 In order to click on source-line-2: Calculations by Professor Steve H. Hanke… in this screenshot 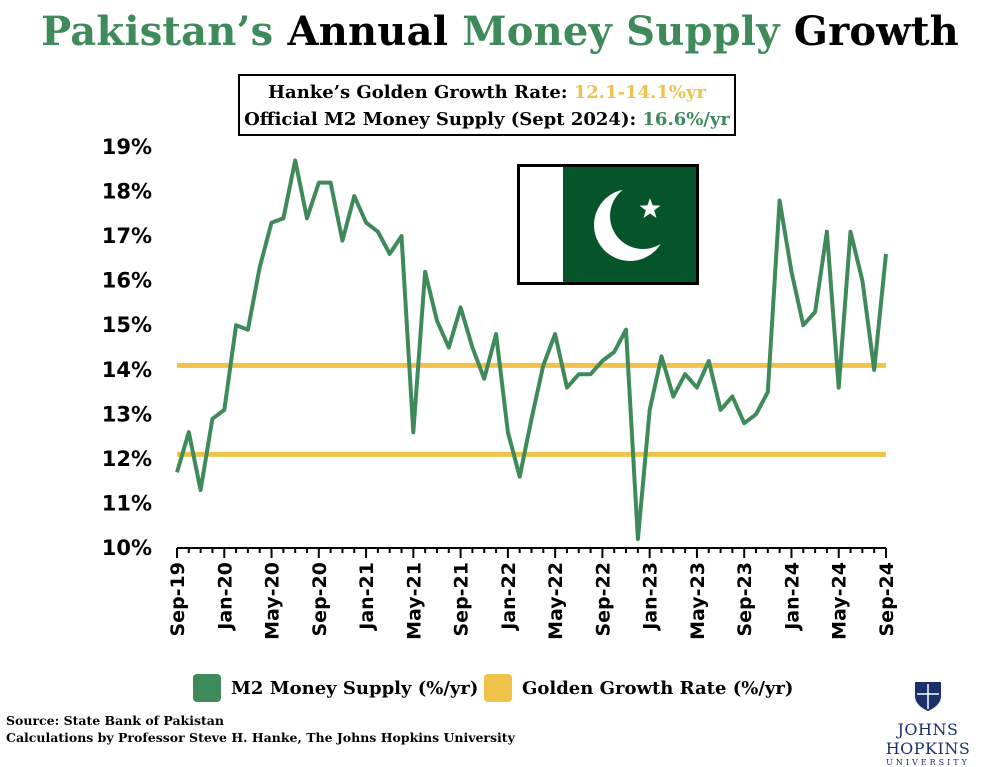, I will do `click(260, 737)`.